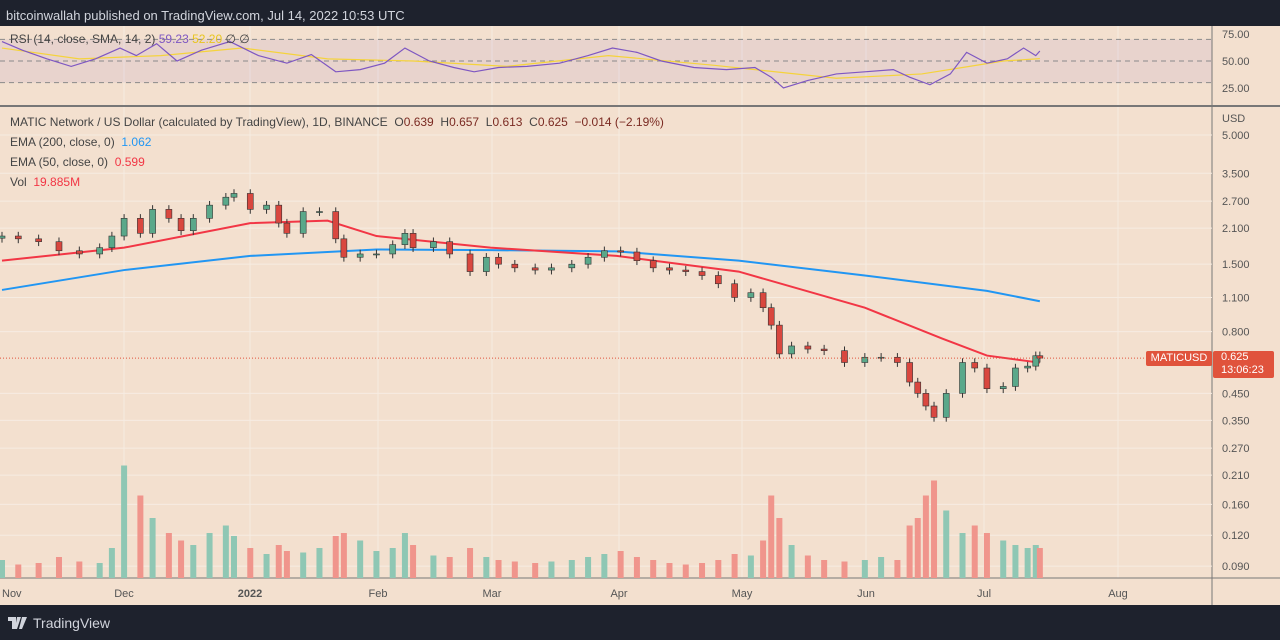 This screenshot has width=1280, height=640. I want to click on price-tick-label: 0.800, so click(1236, 333).